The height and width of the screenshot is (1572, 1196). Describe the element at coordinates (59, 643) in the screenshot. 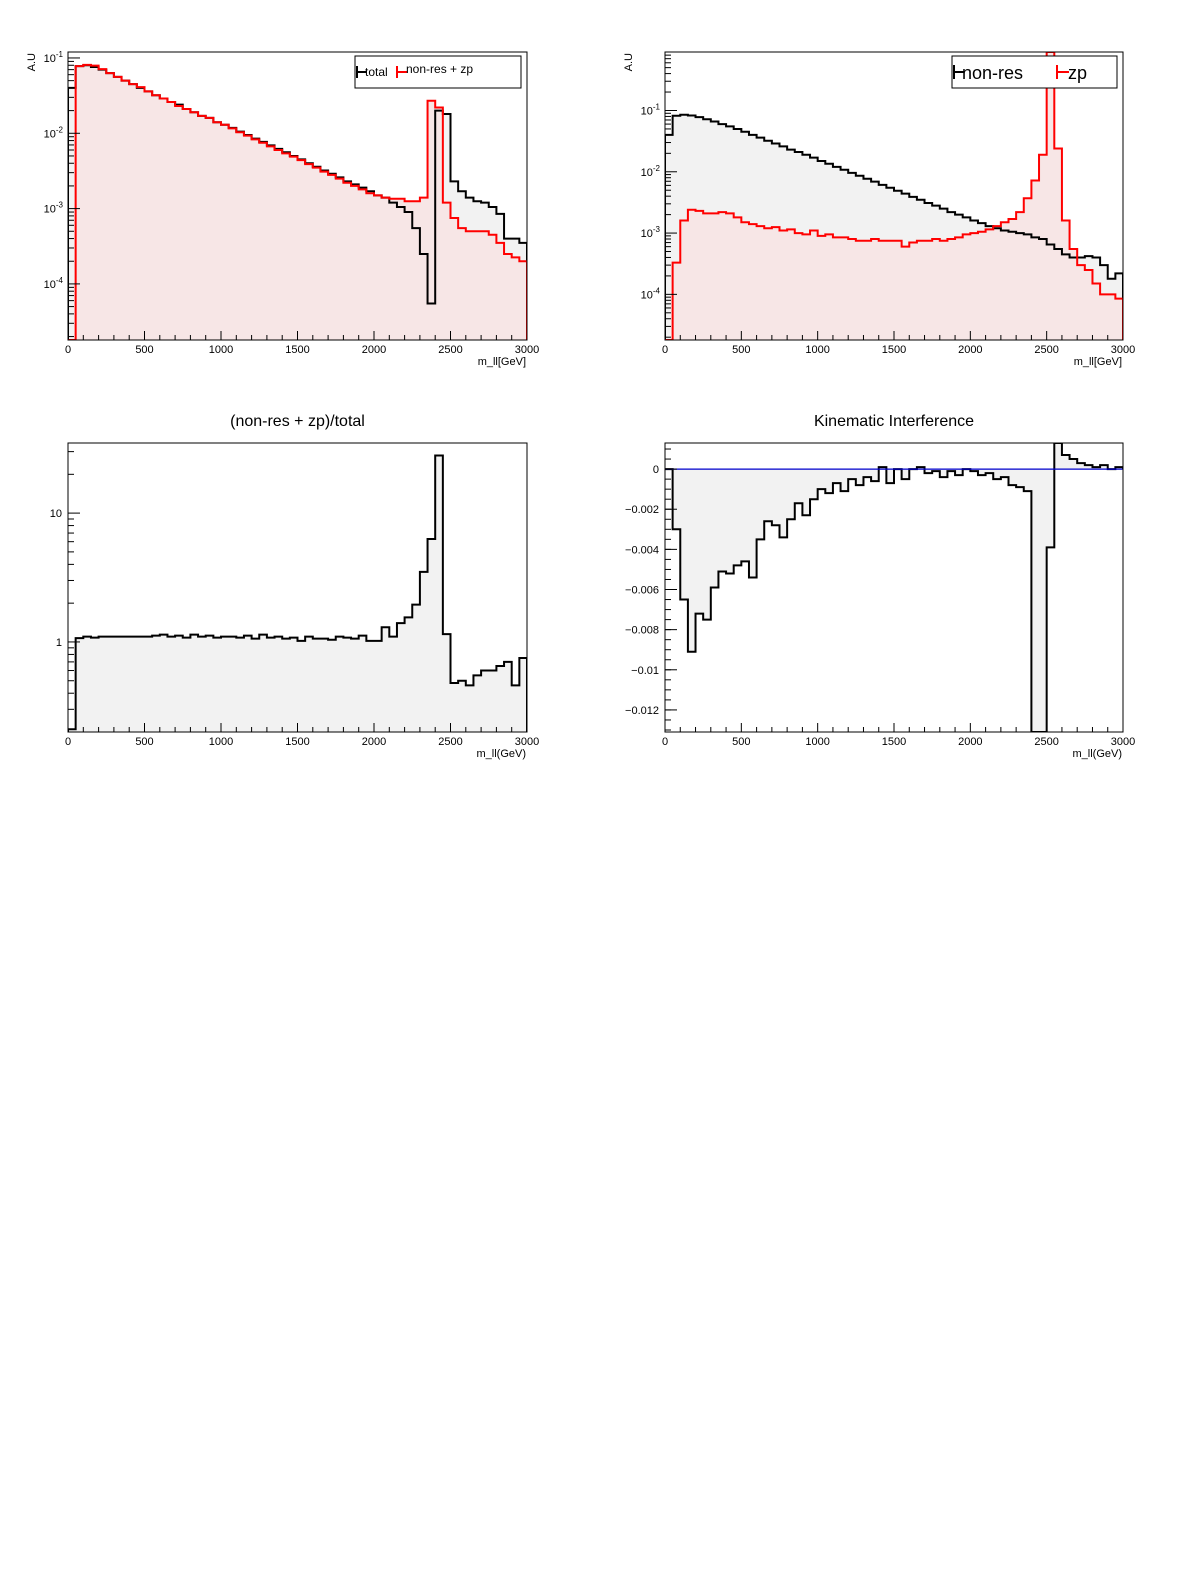

I see `y-tick-label: 1` at that location.